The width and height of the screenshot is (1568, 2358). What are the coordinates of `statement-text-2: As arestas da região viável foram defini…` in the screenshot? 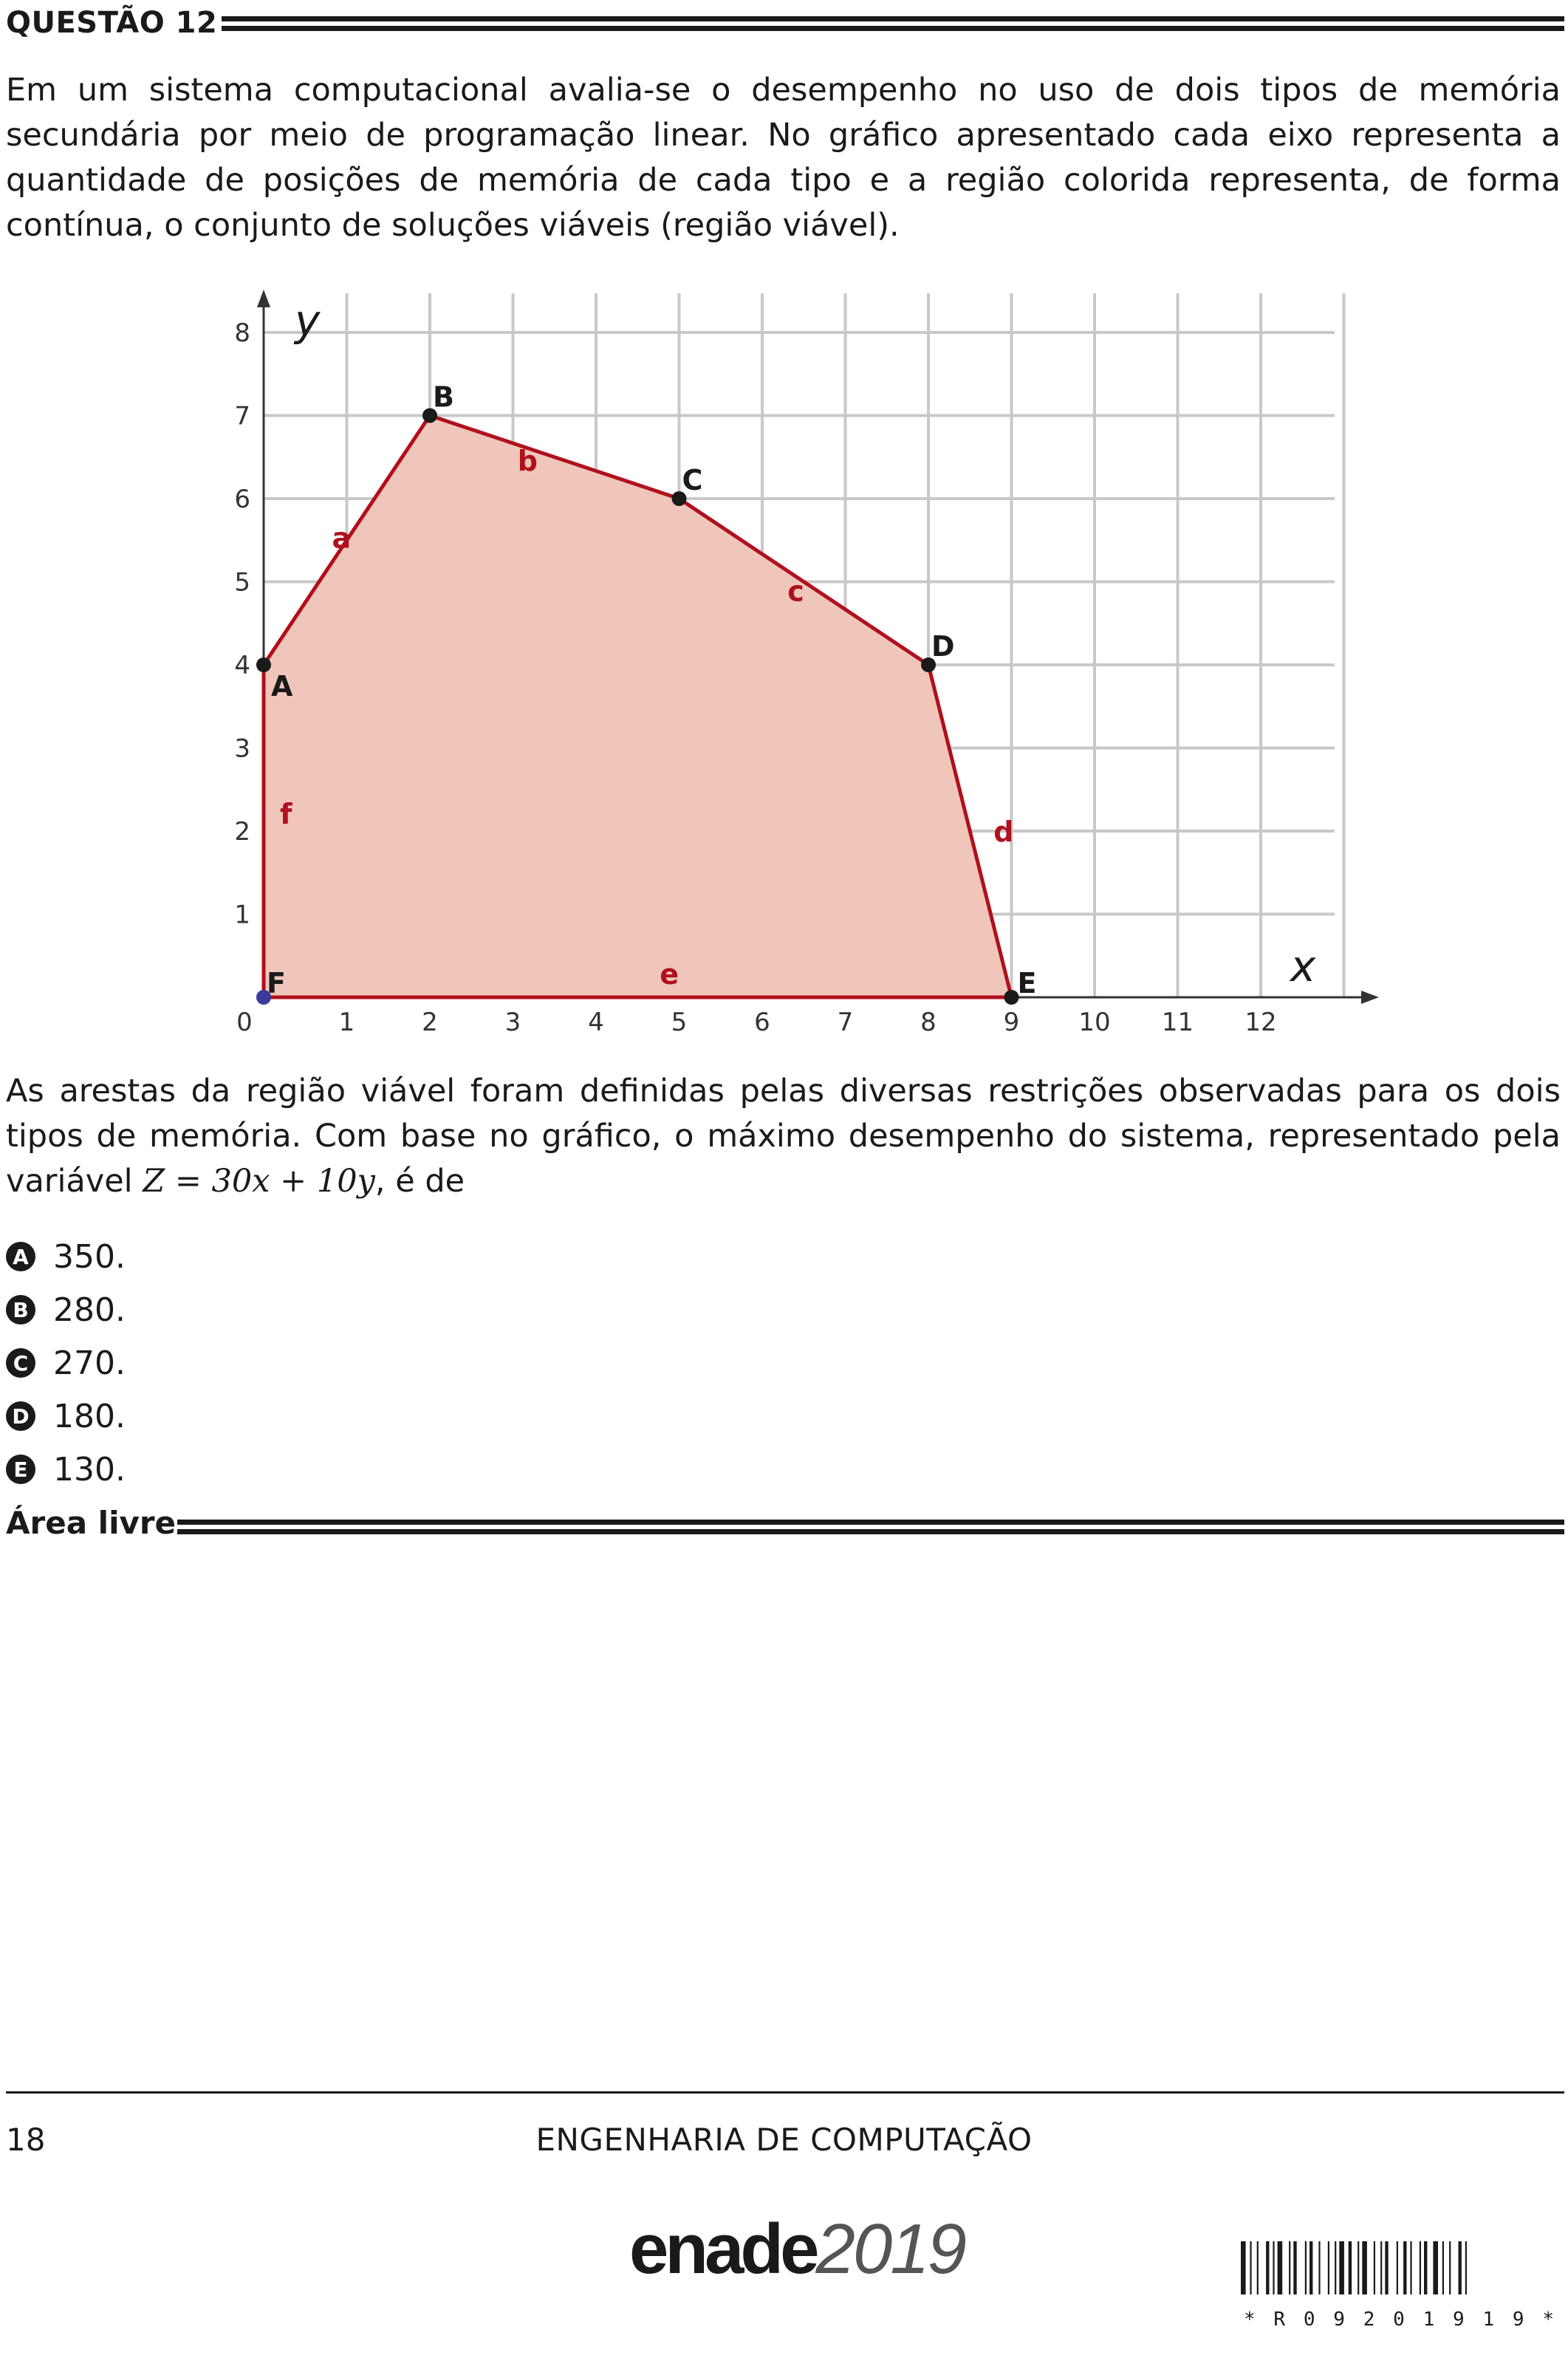 It's located at (783, 1137).